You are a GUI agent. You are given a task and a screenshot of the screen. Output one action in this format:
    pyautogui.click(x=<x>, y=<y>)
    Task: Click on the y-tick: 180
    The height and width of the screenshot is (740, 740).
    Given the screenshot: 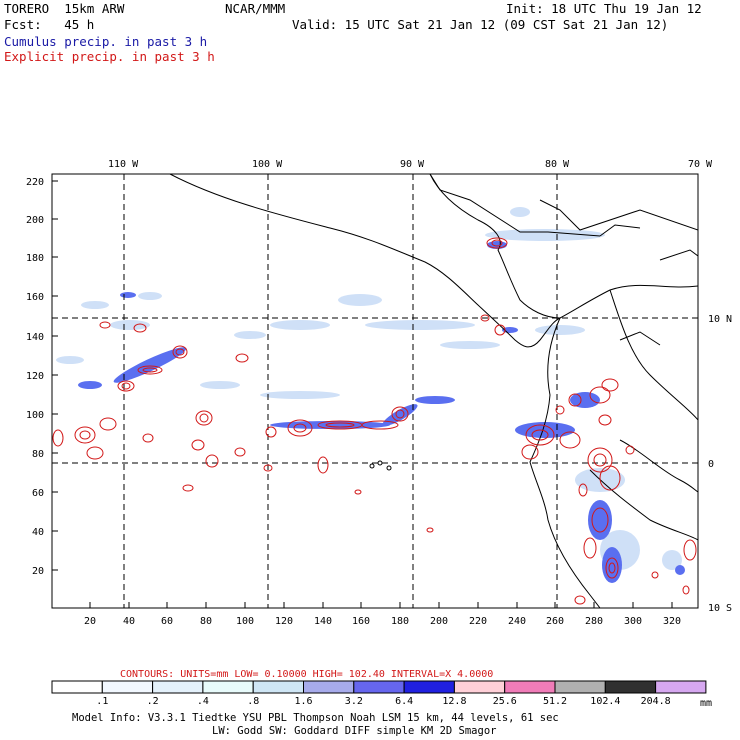 What is the action you would take?
    pyautogui.click(x=35, y=258)
    